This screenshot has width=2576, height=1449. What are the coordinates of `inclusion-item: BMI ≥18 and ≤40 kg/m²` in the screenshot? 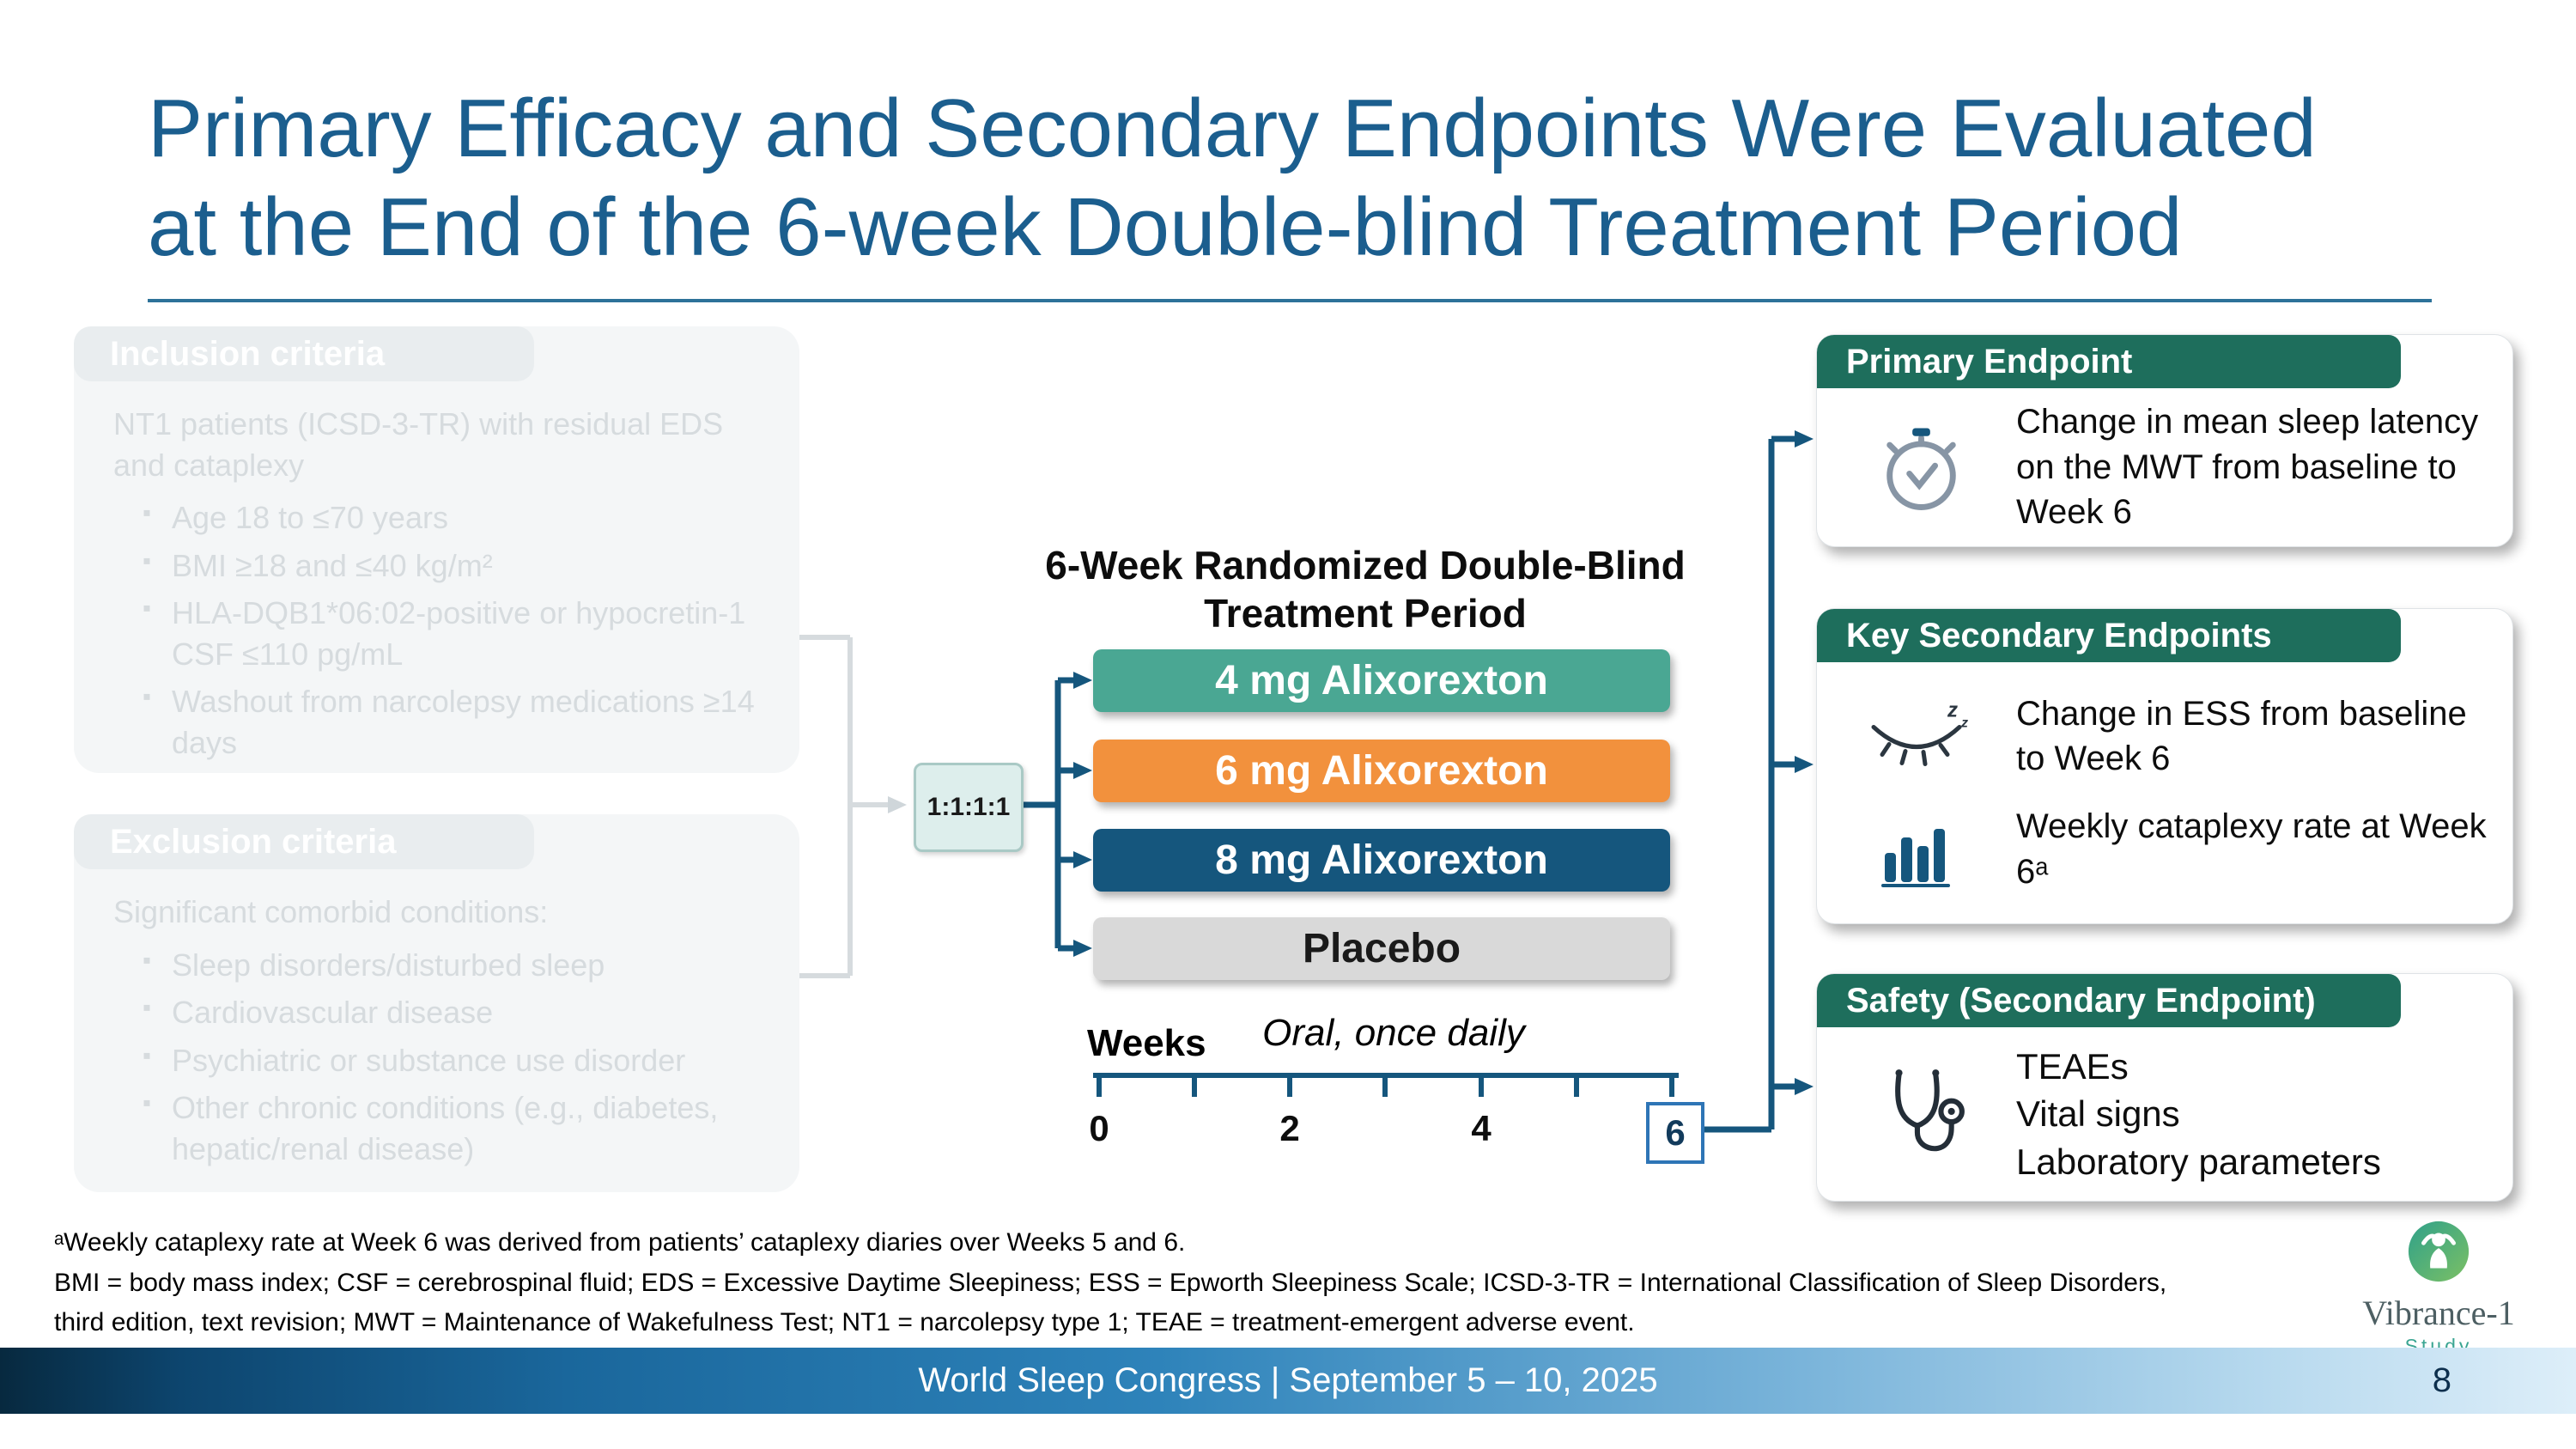 It's located at (446, 566).